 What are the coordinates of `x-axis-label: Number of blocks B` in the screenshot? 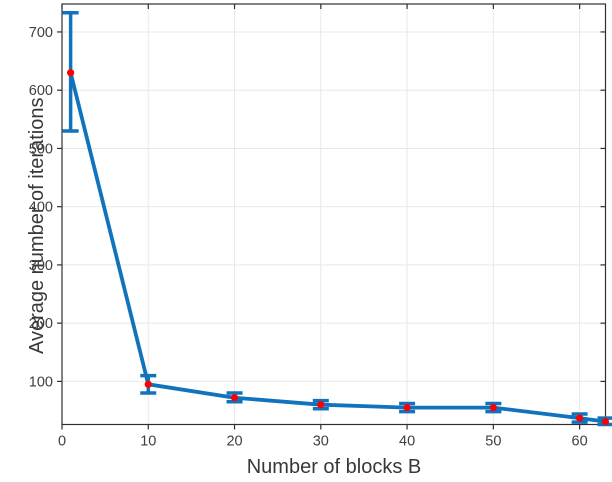 It's located at (334, 467).